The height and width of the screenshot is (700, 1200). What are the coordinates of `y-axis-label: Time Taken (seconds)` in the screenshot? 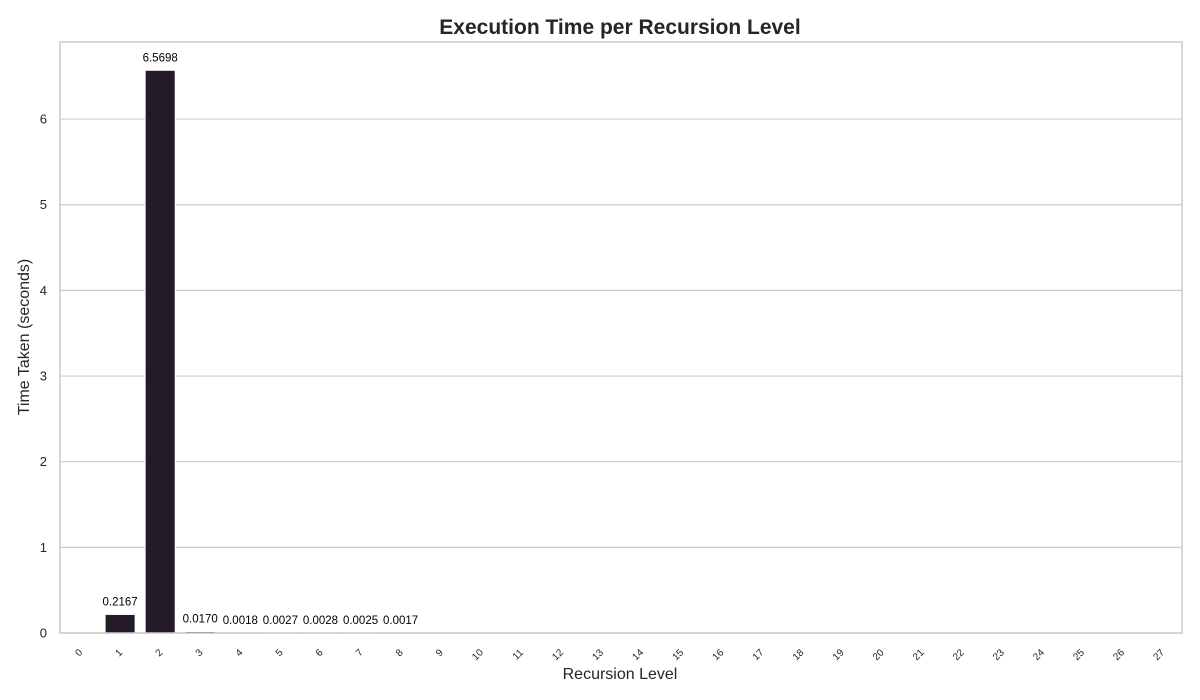 It's located at (24, 337).